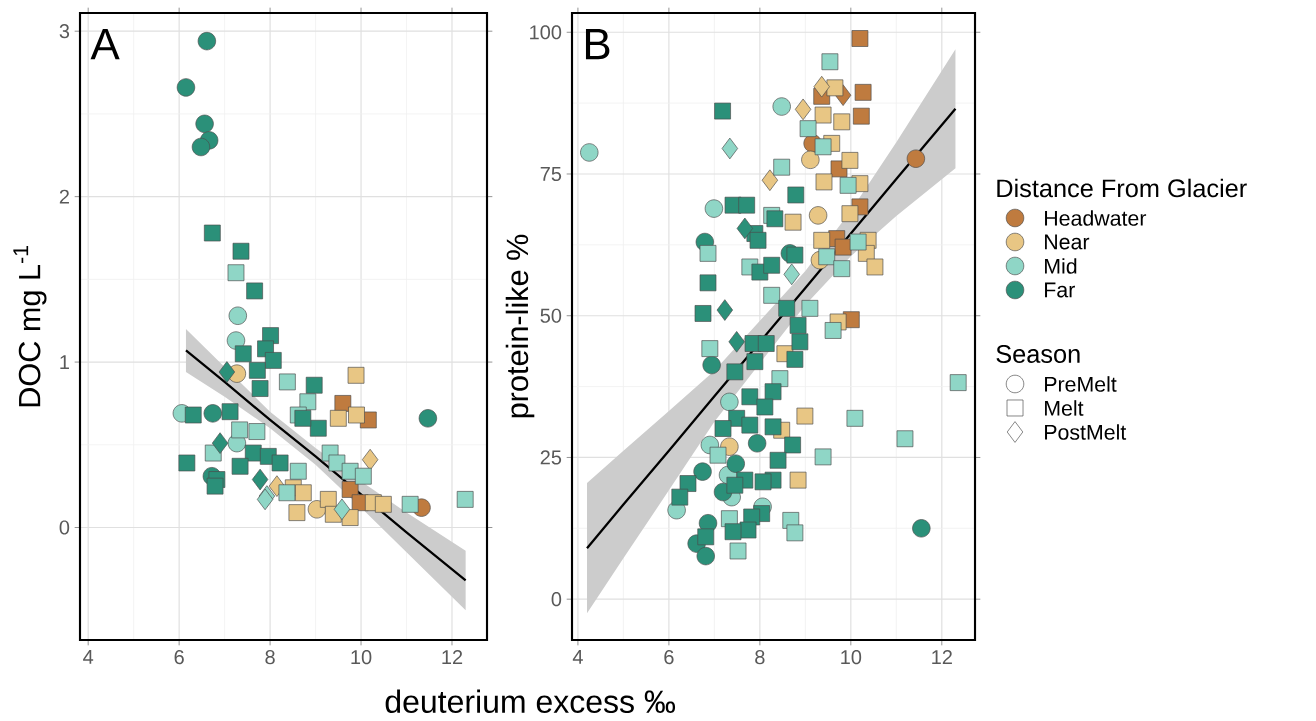  I want to click on y-tick-label: 1, so click(64, 362).